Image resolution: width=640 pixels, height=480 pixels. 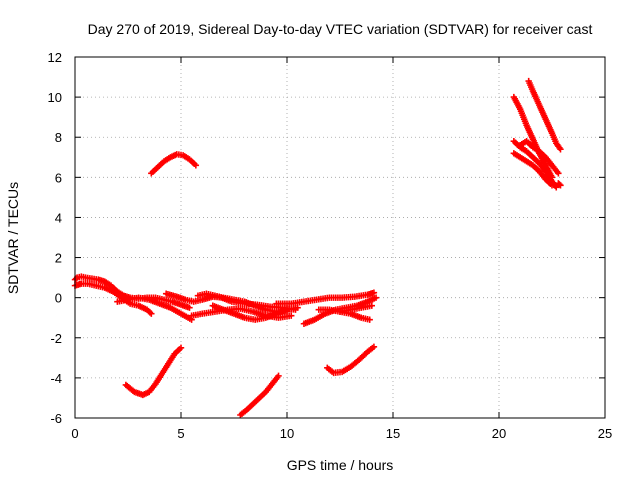 I want to click on y-tick-label: 2, so click(x=58, y=258).